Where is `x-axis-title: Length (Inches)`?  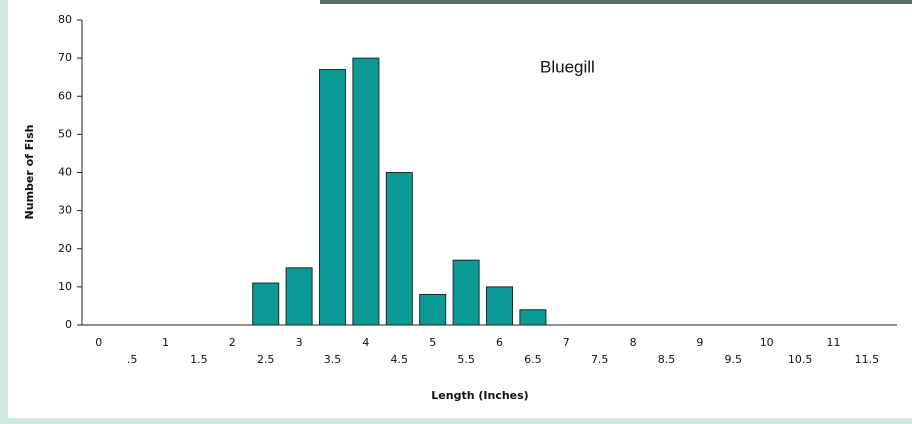 x-axis-title: Length (Inches) is located at coordinates (479, 395).